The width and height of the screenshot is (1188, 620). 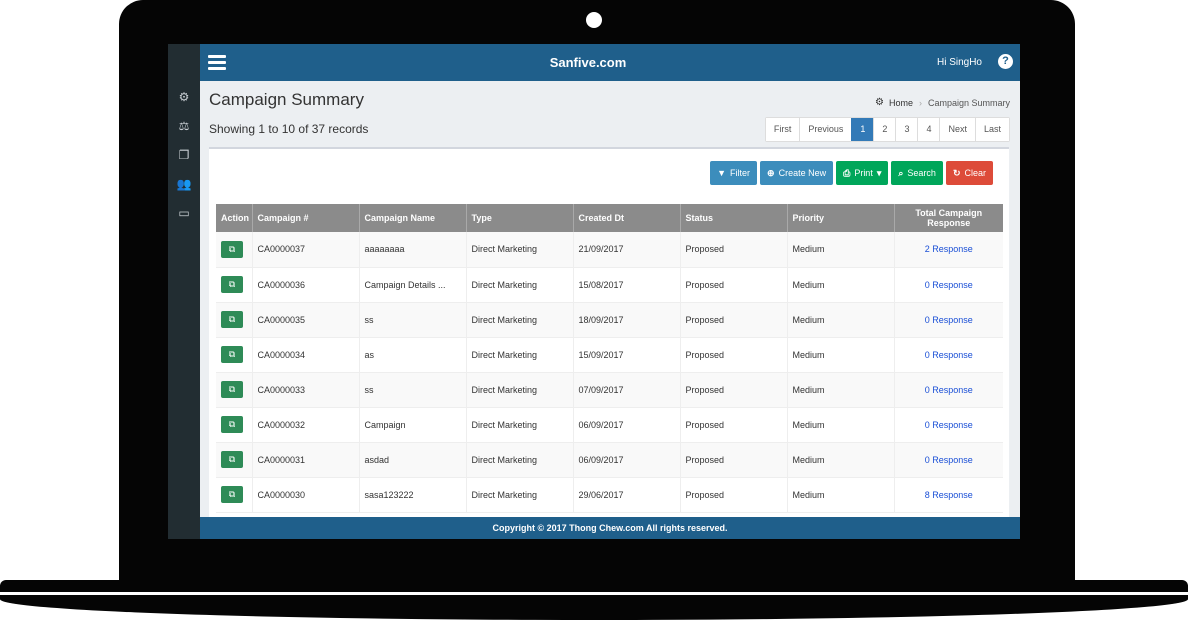 What do you see at coordinates (289, 129) in the screenshot?
I see `record-count: Showing 1 to 10 of 37 records` at bounding box center [289, 129].